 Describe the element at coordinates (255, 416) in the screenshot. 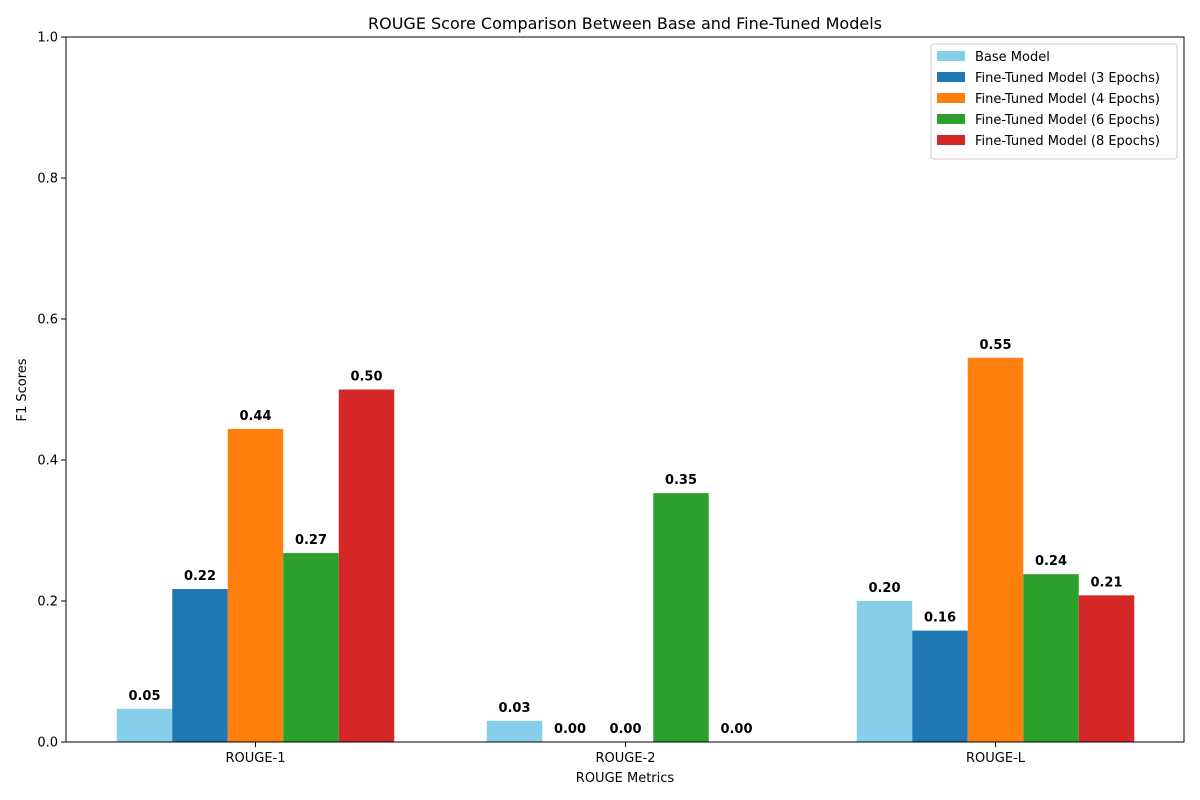

I see `data-label-fine-tuned-model-4-epochs-rouge-1: 0.44` at that location.